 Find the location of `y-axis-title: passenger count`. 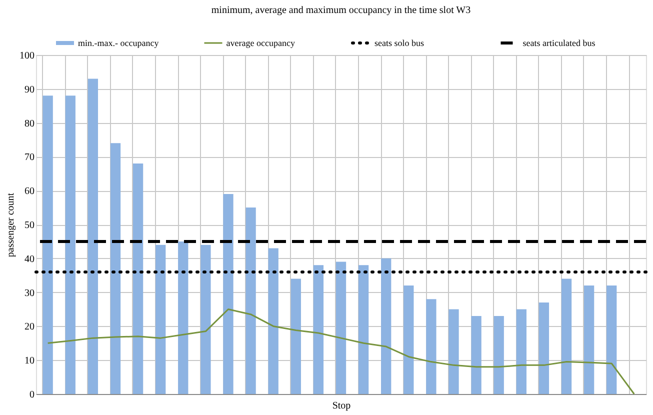

y-axis-title: passenger count is located at coordinates (11, 225).